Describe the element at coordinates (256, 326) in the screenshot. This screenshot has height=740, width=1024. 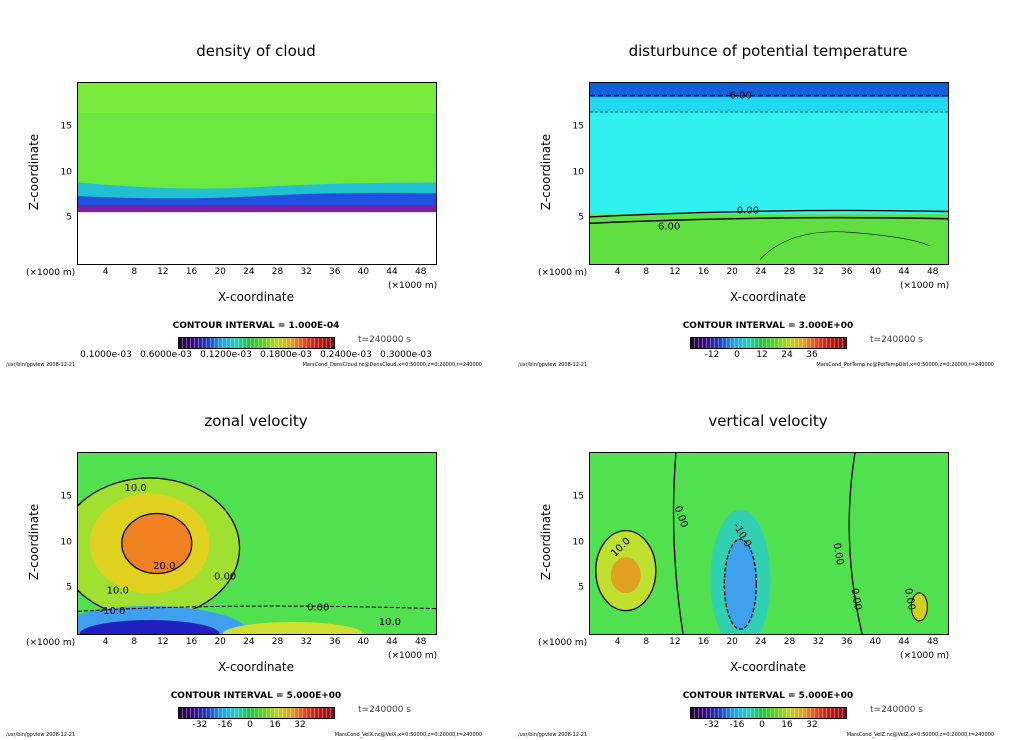
I see `contour-interval: CONTOUR INTERVAL = 1.000E-04` at that location.